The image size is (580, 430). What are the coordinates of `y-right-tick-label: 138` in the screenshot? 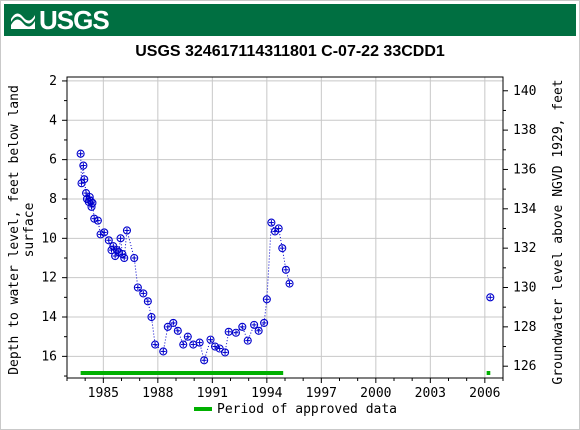 It's located at (524, 130).